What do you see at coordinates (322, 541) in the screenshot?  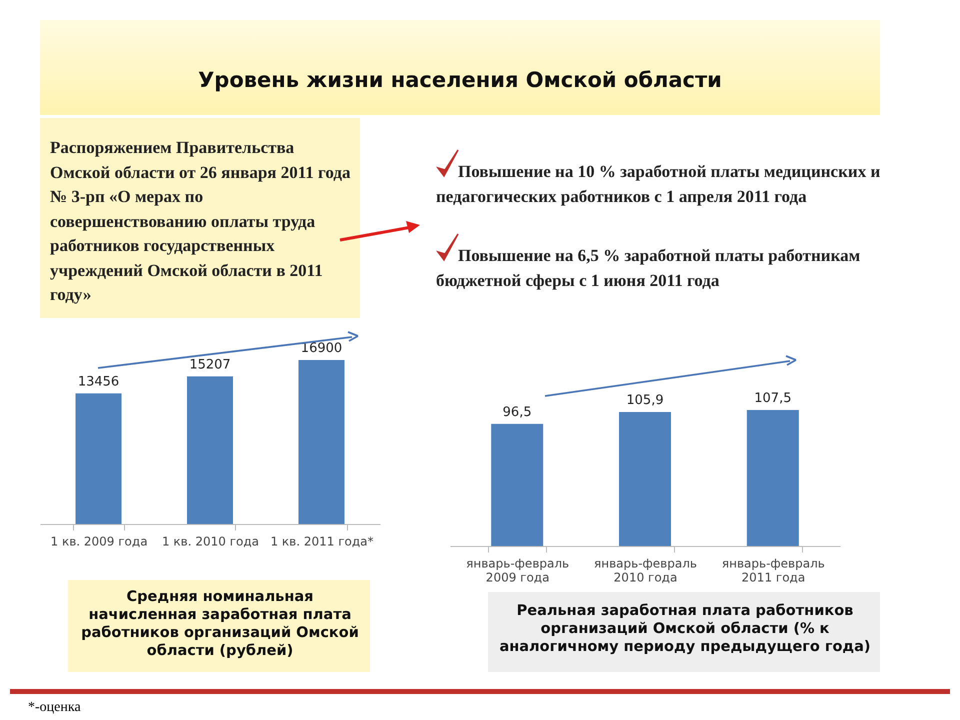 I see `x-tick-label: 1 кв. 2011 года*` at bounding box center [322, 541].